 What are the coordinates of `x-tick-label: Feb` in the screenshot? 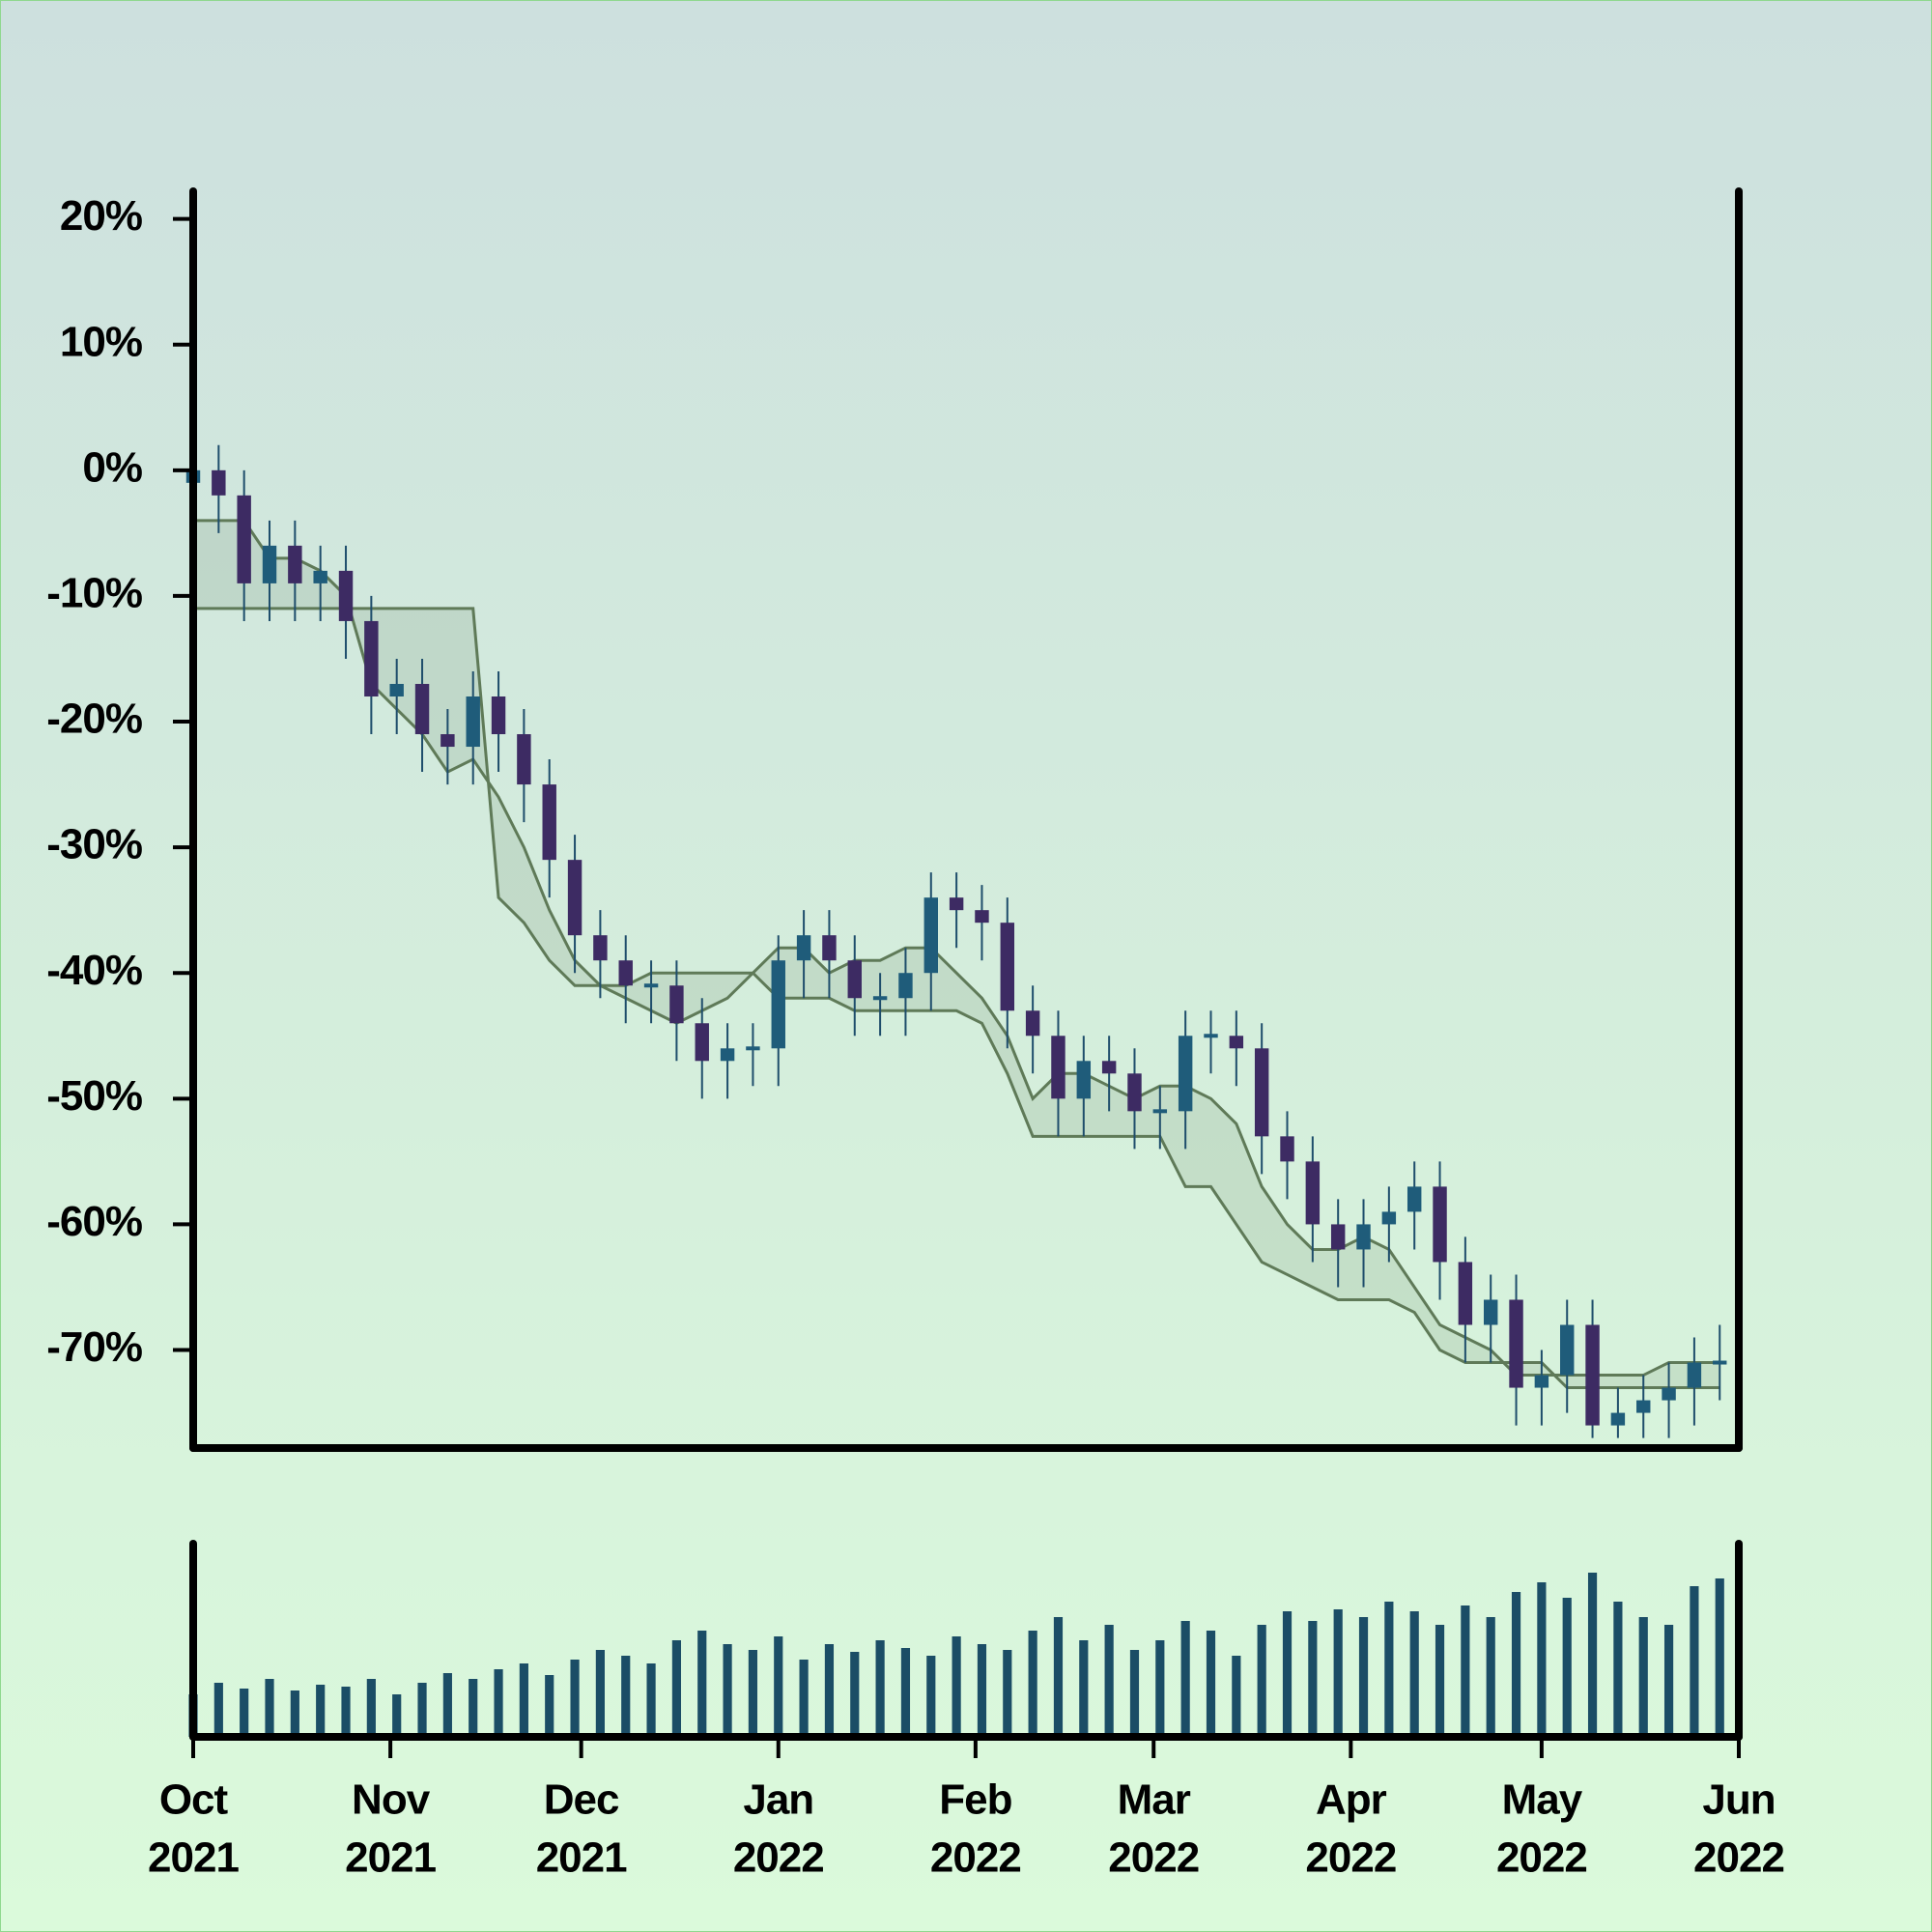 It's located at (975, 1800).